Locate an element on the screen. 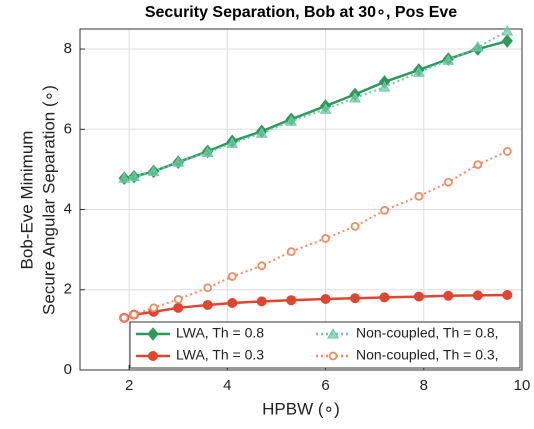 The image size is (534, 429). legend-box is located at coordinates (325, 345).